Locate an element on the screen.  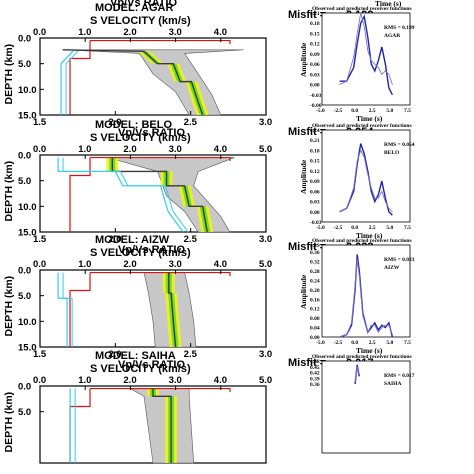
rf-legend-station: BELO is located at coordinates (392, 153).